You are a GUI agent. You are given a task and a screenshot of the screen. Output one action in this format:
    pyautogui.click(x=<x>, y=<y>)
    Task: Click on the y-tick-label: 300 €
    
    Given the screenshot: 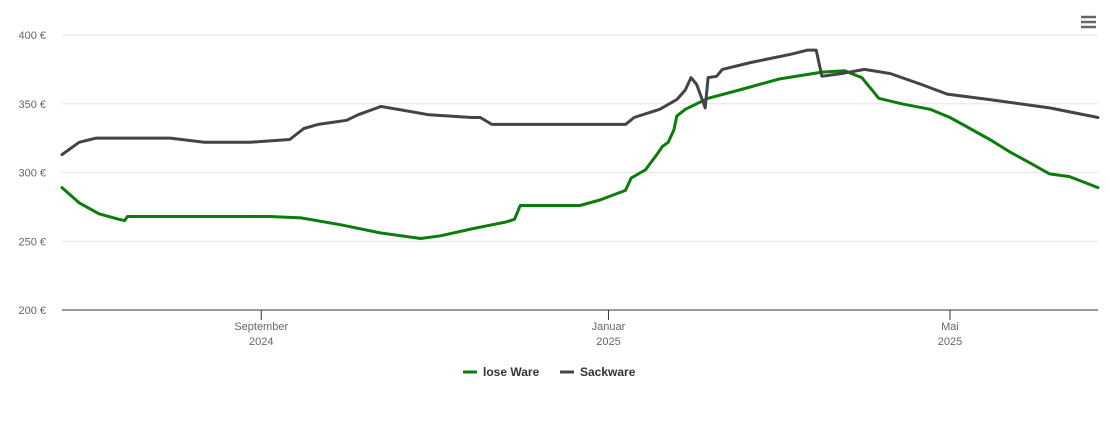 What is the action you would take?
    pyautogui.click(x=32, y=174)
    